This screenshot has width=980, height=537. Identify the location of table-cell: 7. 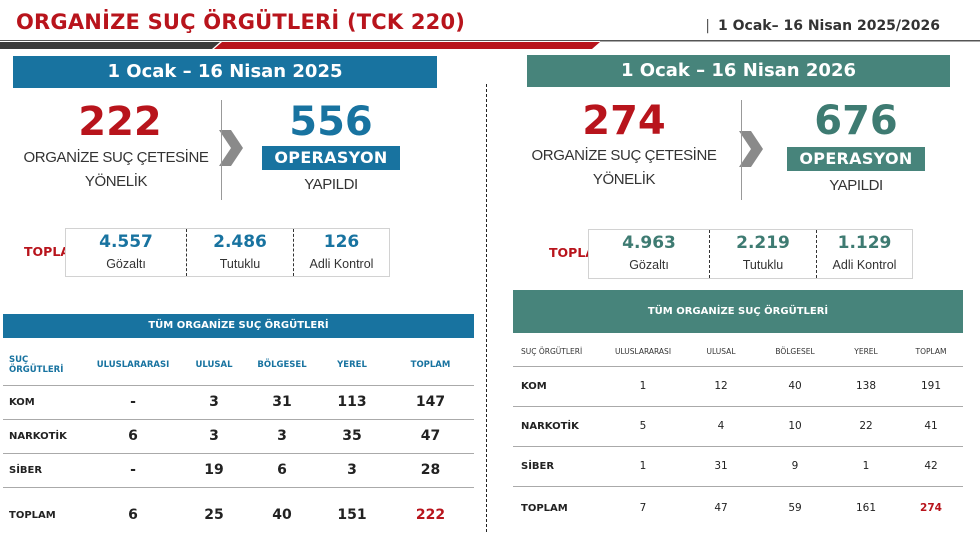
(643, 508).